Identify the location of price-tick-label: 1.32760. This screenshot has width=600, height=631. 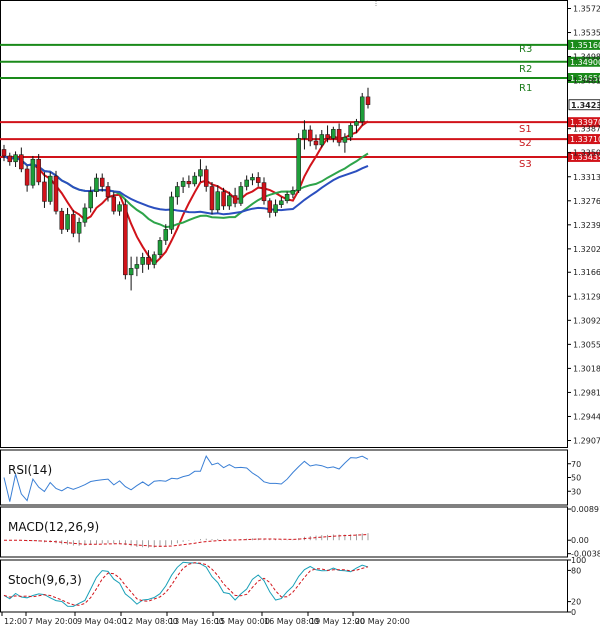
(586, 201).